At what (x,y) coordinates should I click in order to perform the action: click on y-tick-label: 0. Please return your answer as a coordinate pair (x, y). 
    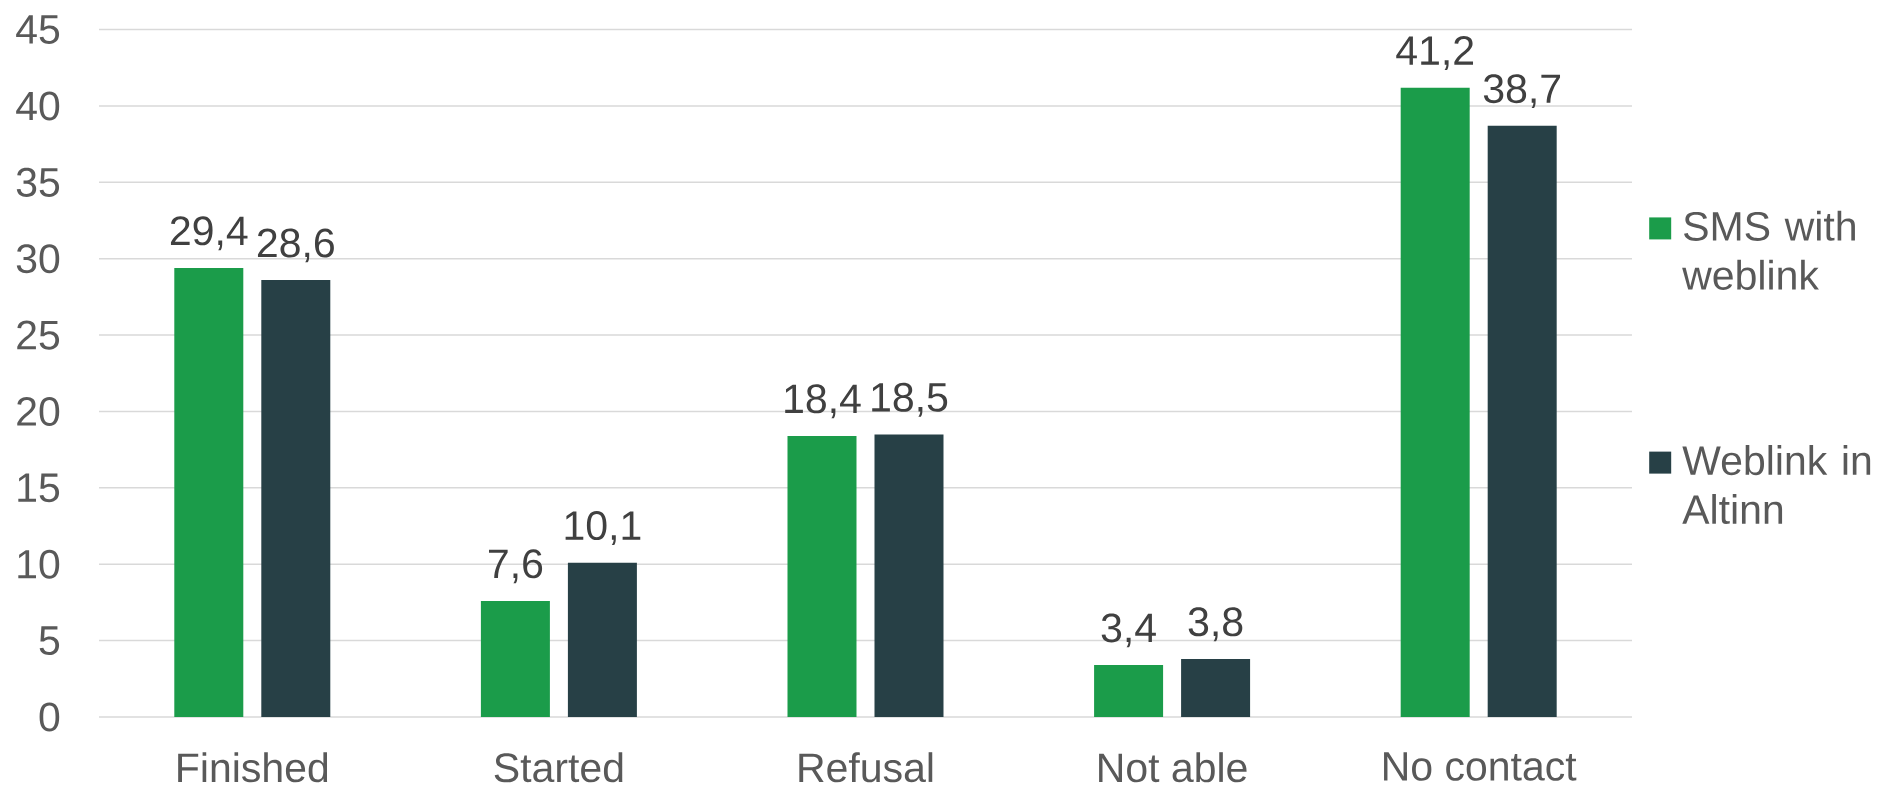
    Looking at the image, I should click on (49, 717).